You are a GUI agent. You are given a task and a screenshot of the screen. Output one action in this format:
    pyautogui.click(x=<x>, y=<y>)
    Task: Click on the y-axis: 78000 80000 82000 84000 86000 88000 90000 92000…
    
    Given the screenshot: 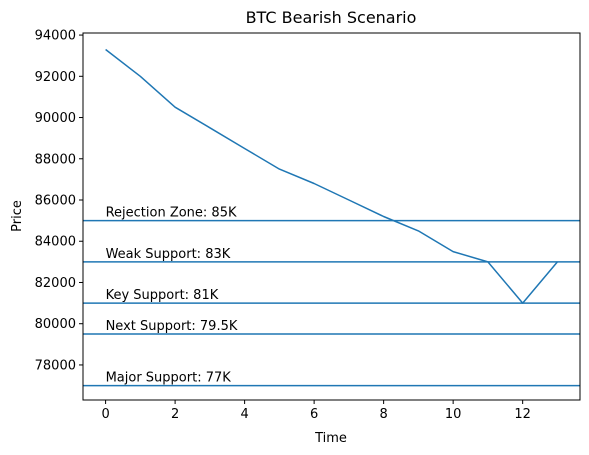 What is the action you would take?
    pyautogui.click(x=59, y=201)
    